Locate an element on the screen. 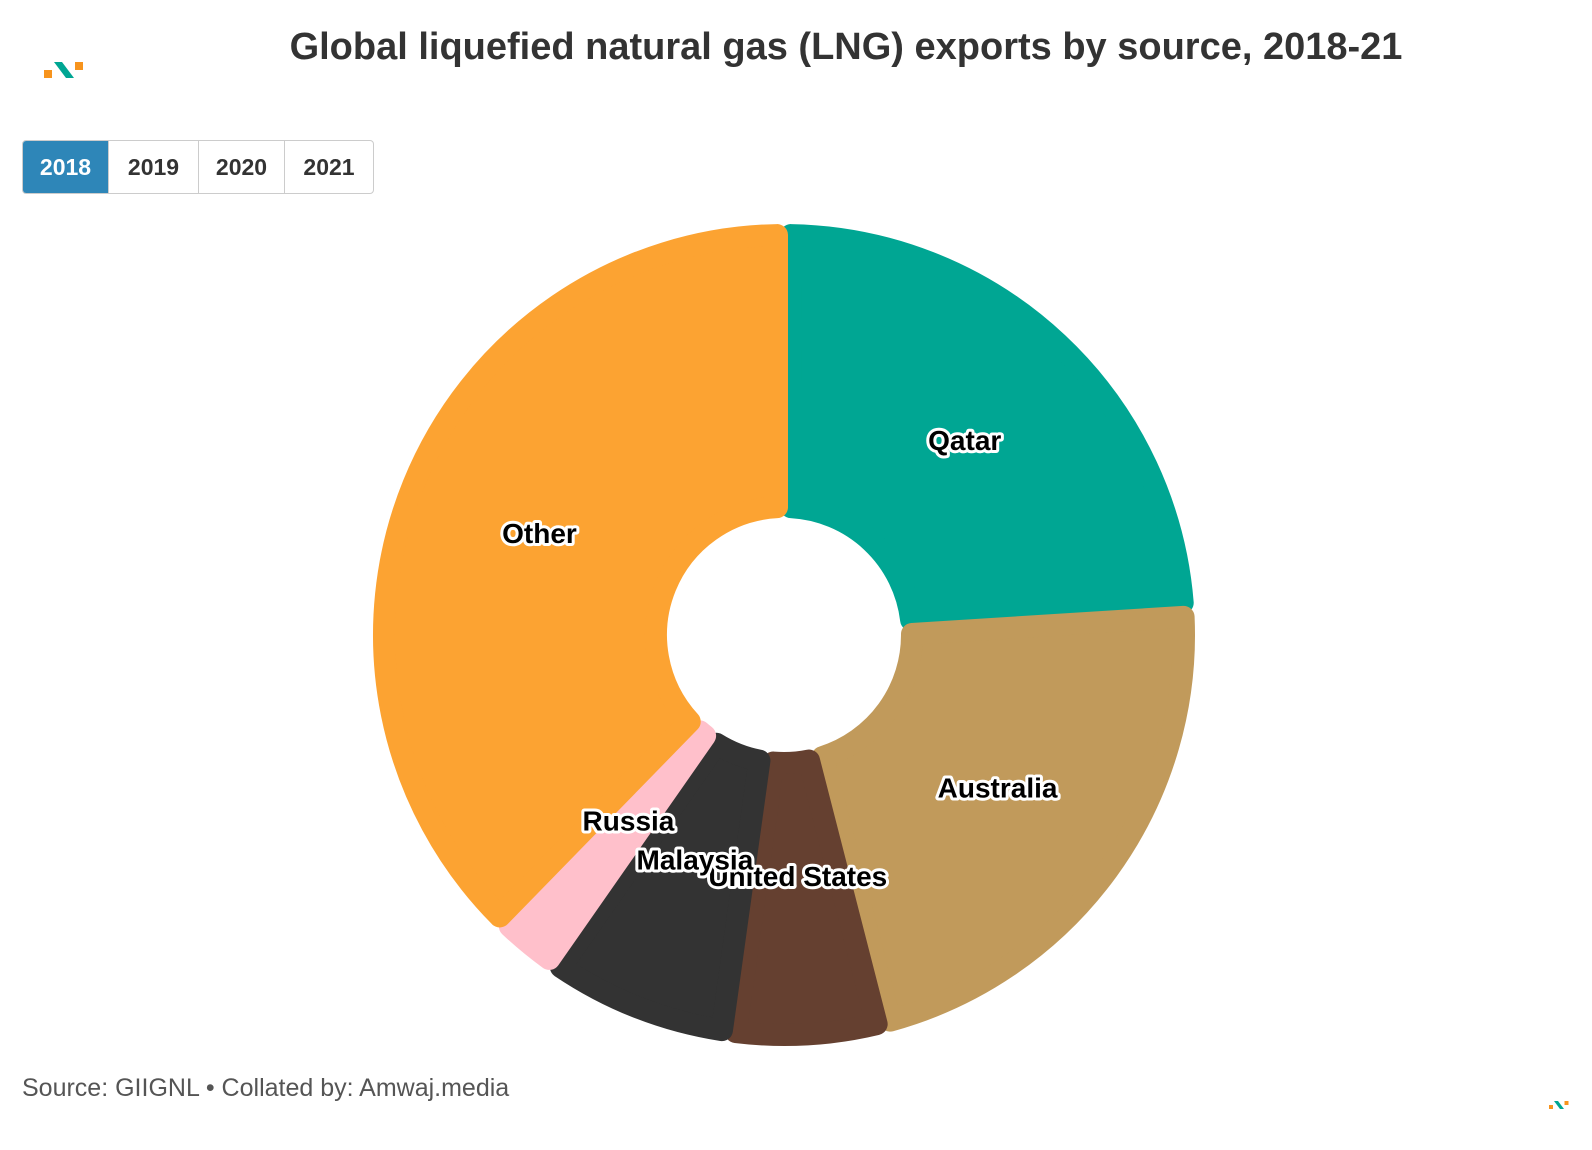 Image resolution: width=1592 pixels, height=1150 pixels. label-qatar: Qatar is located at coordinates (964, 440).